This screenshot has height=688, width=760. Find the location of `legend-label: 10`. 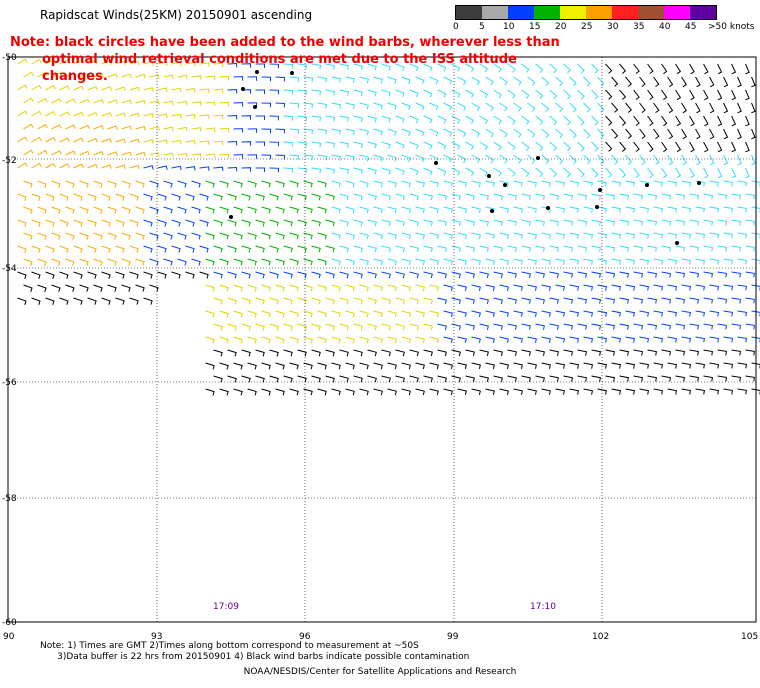

legend-label: 10 is located at coordinates (509, 27).